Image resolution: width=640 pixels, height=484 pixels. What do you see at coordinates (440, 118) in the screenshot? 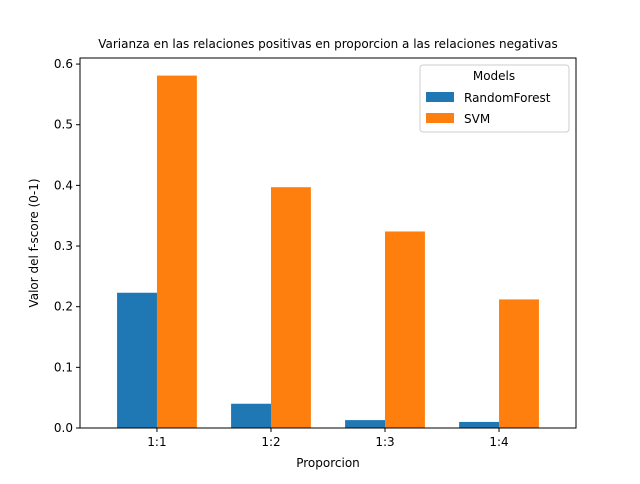
I see `legend-swatch-svm` at bounding box center [440, 118].